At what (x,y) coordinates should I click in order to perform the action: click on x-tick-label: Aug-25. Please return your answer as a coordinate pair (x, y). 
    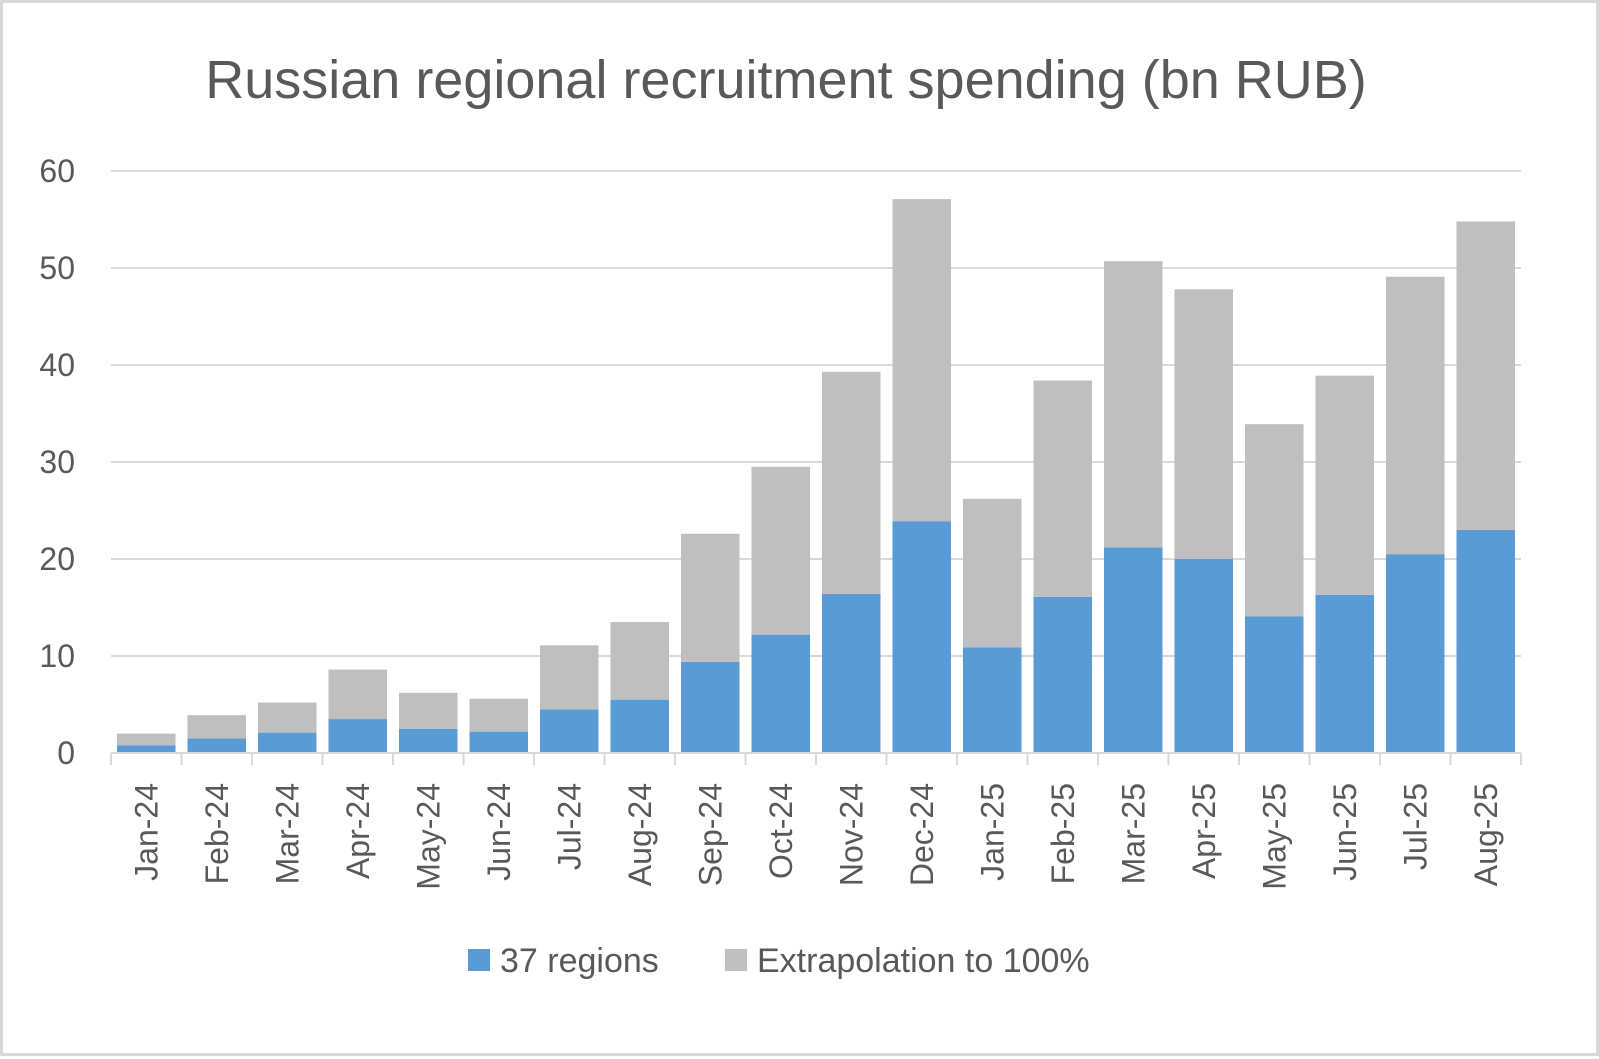
    Looking at the image, I should click on (1486, 834).